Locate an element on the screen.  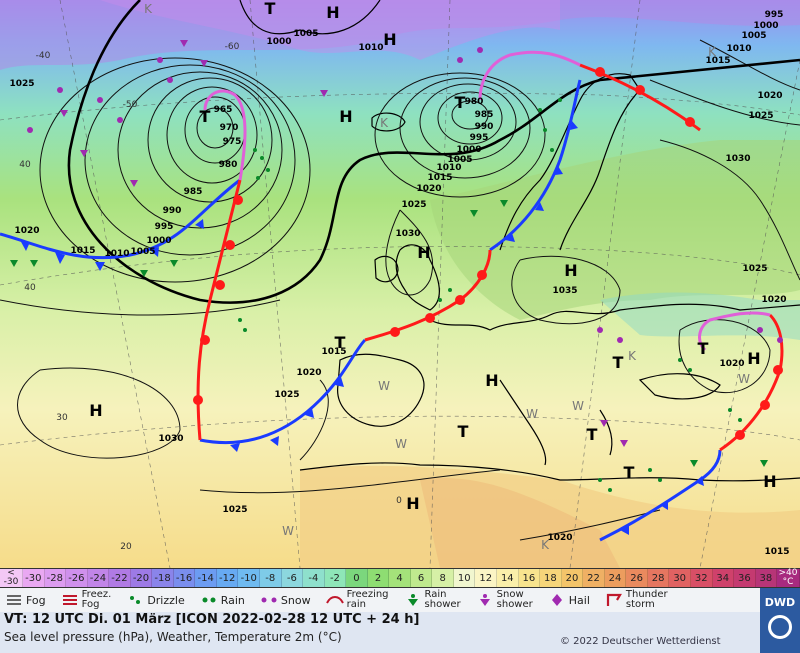
temperature-value-label: -60 is located at coordinates (232, 47).